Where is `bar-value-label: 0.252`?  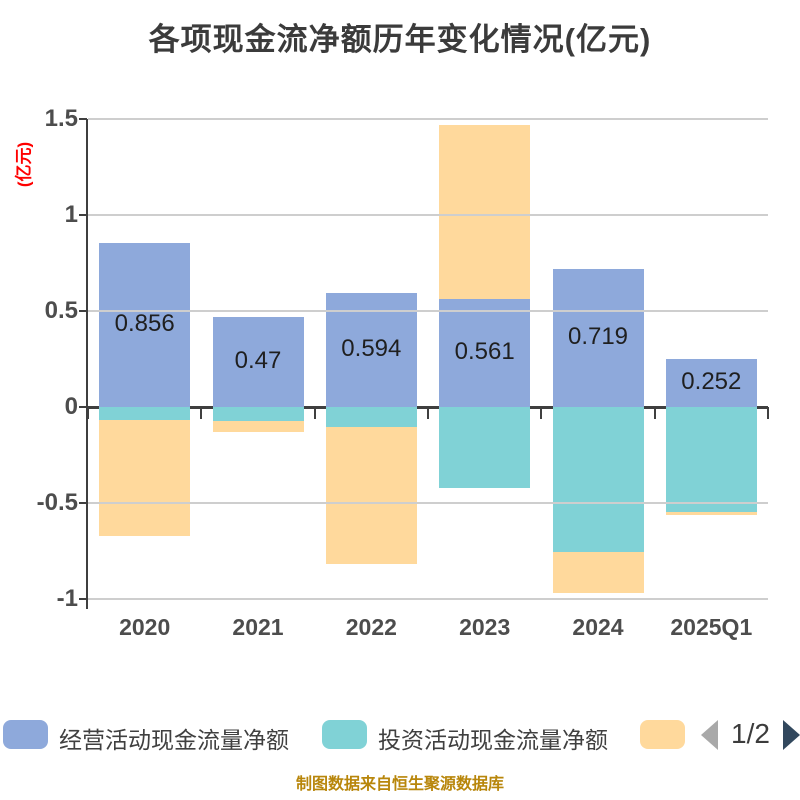
bar-value-label: 0.252 is located at coordinates (711, 381).